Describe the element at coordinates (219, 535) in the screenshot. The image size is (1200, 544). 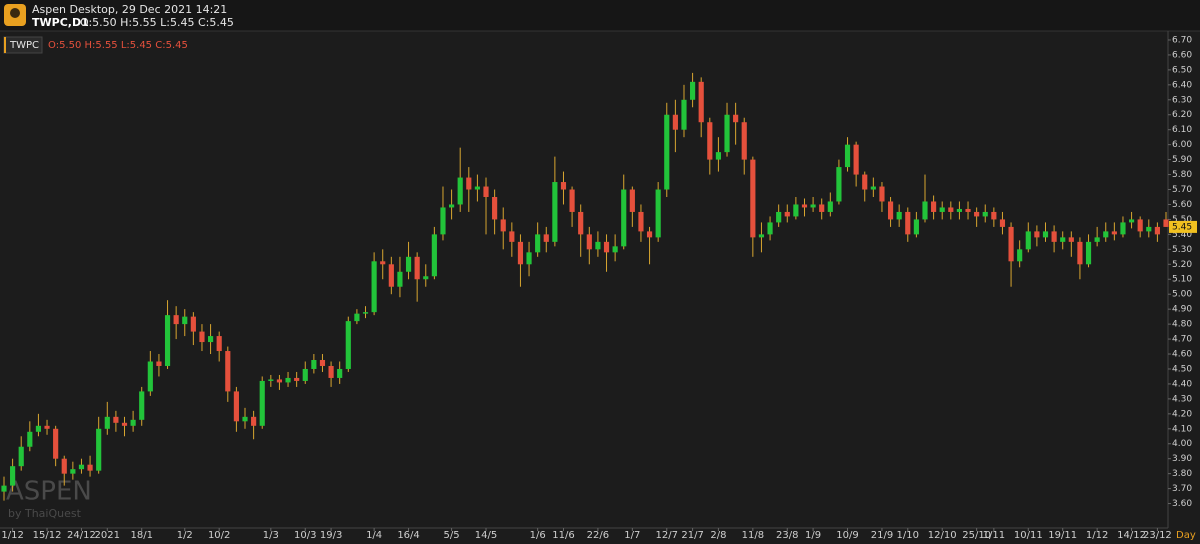
I see `x-tick-label: 10/2` at that location.